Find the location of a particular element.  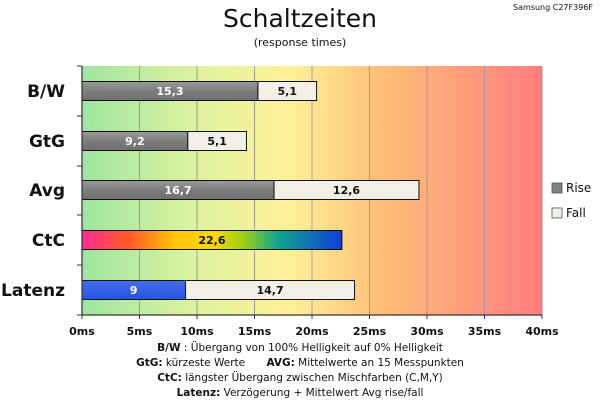

bar-label-0-fall: 5,1 is located at coordinates (288, 91).